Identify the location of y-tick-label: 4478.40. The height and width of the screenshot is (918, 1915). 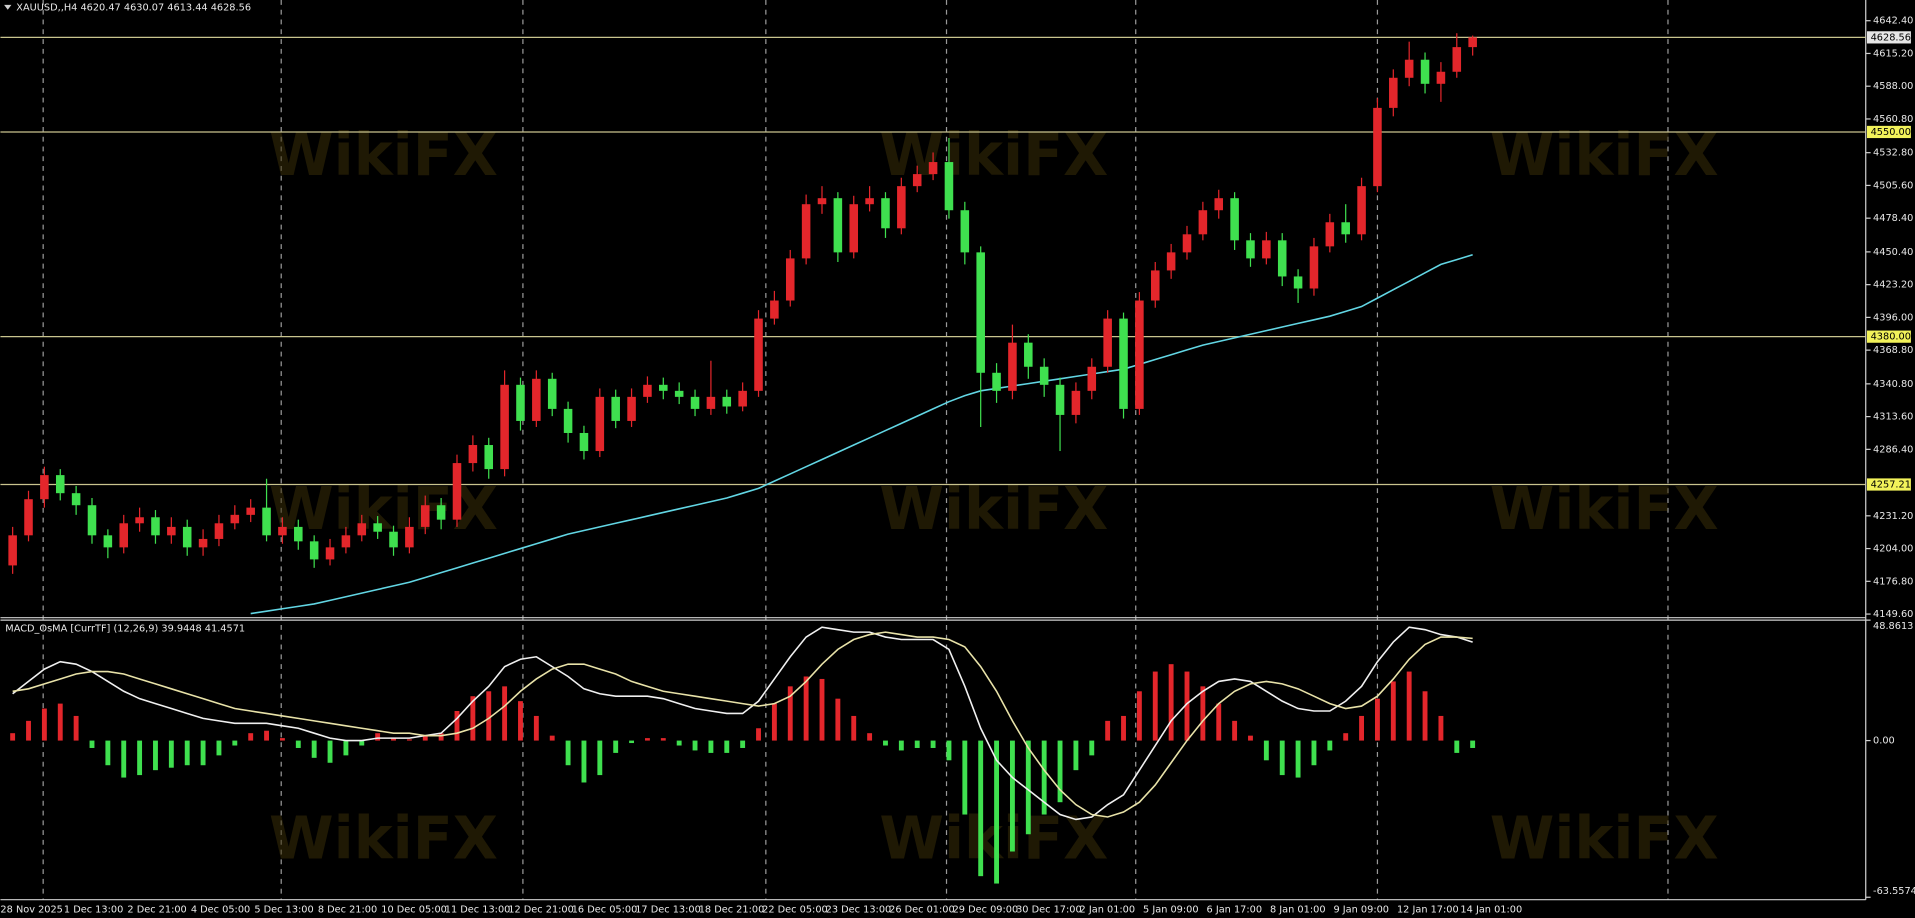
(1893, 218).